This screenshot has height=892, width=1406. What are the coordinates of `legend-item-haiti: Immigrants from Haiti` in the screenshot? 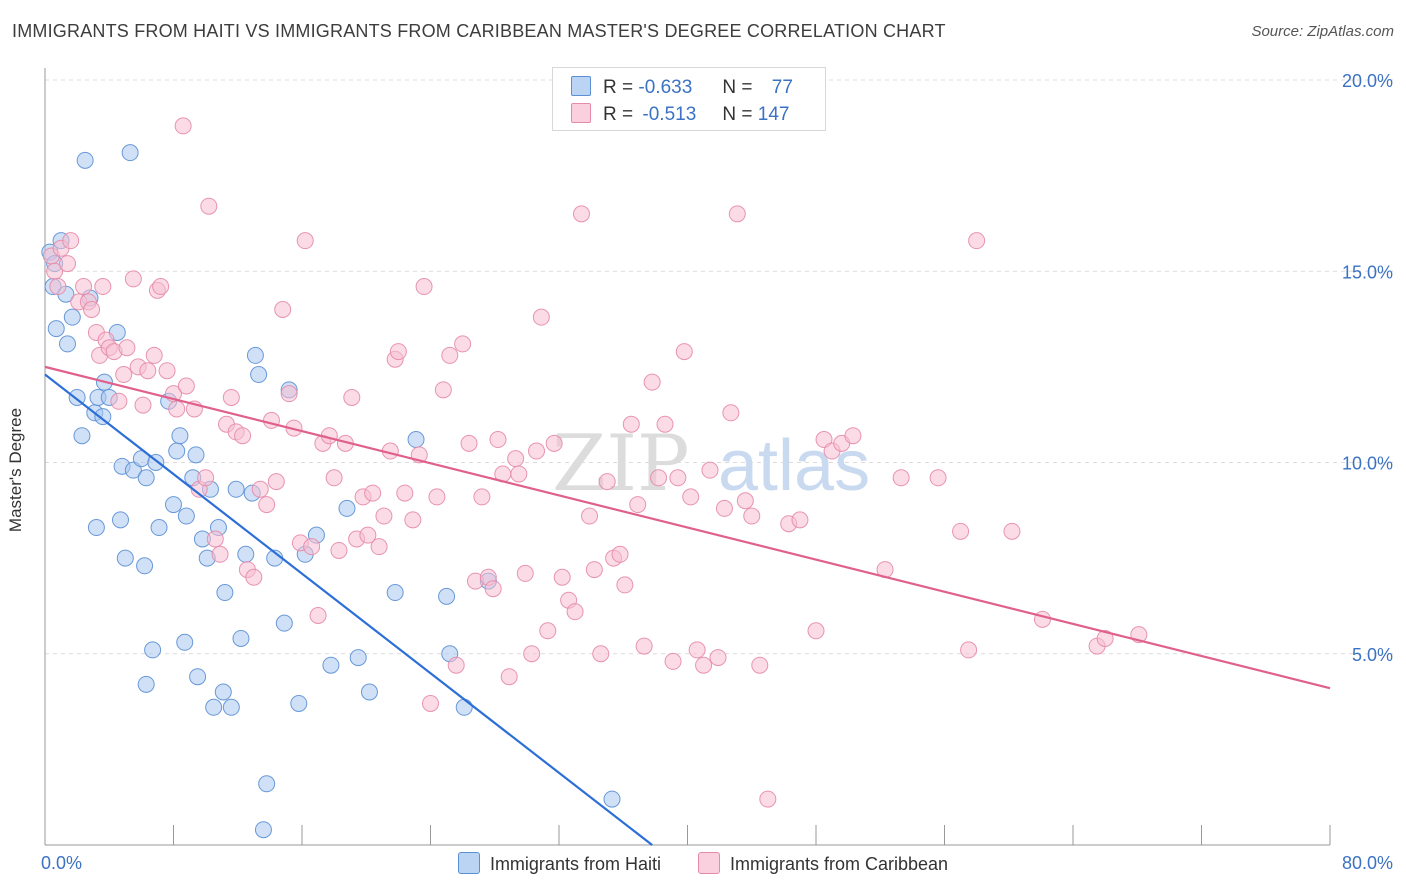 It's located at (559, 863).